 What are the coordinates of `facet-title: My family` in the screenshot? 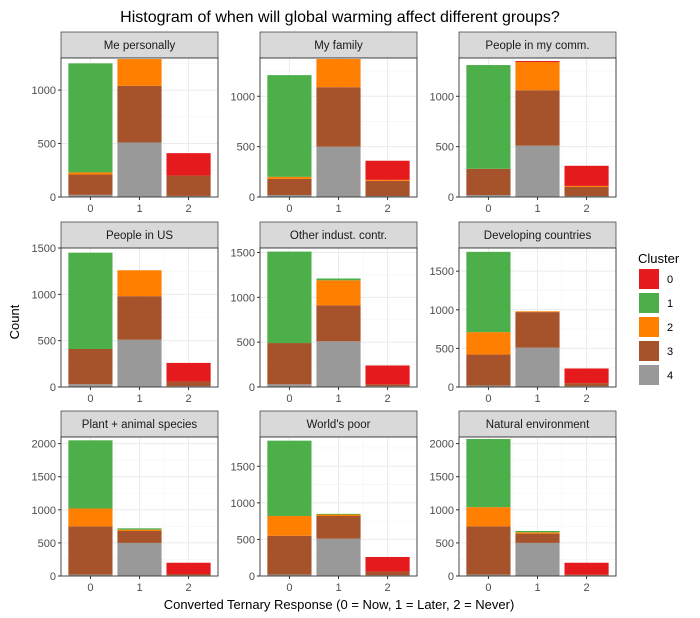 It's located at (338, 46).